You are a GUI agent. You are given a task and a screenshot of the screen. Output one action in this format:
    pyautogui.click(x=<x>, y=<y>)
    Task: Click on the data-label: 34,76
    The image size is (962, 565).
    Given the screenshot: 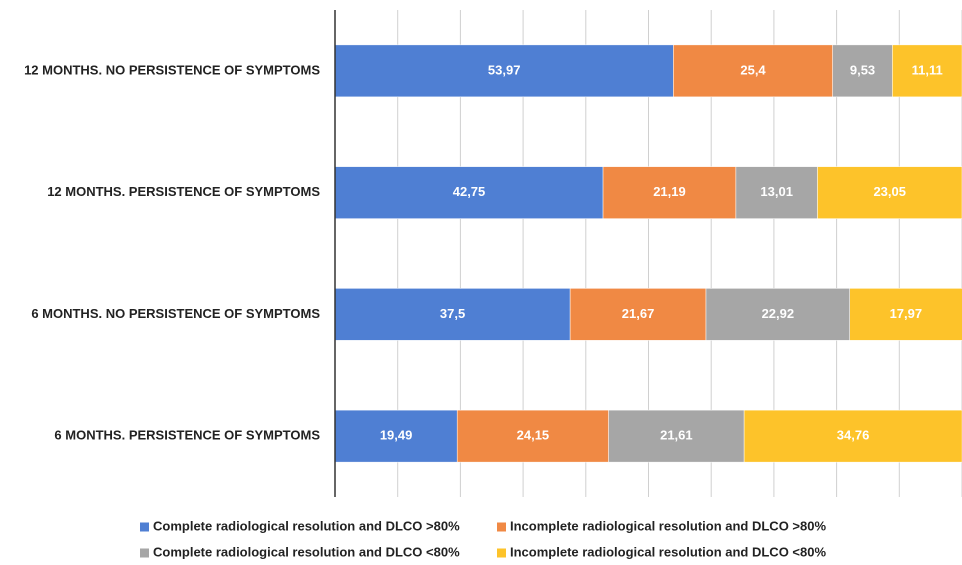 What is the action you would take?
    pyautogui.click(x=853, y=435)
    